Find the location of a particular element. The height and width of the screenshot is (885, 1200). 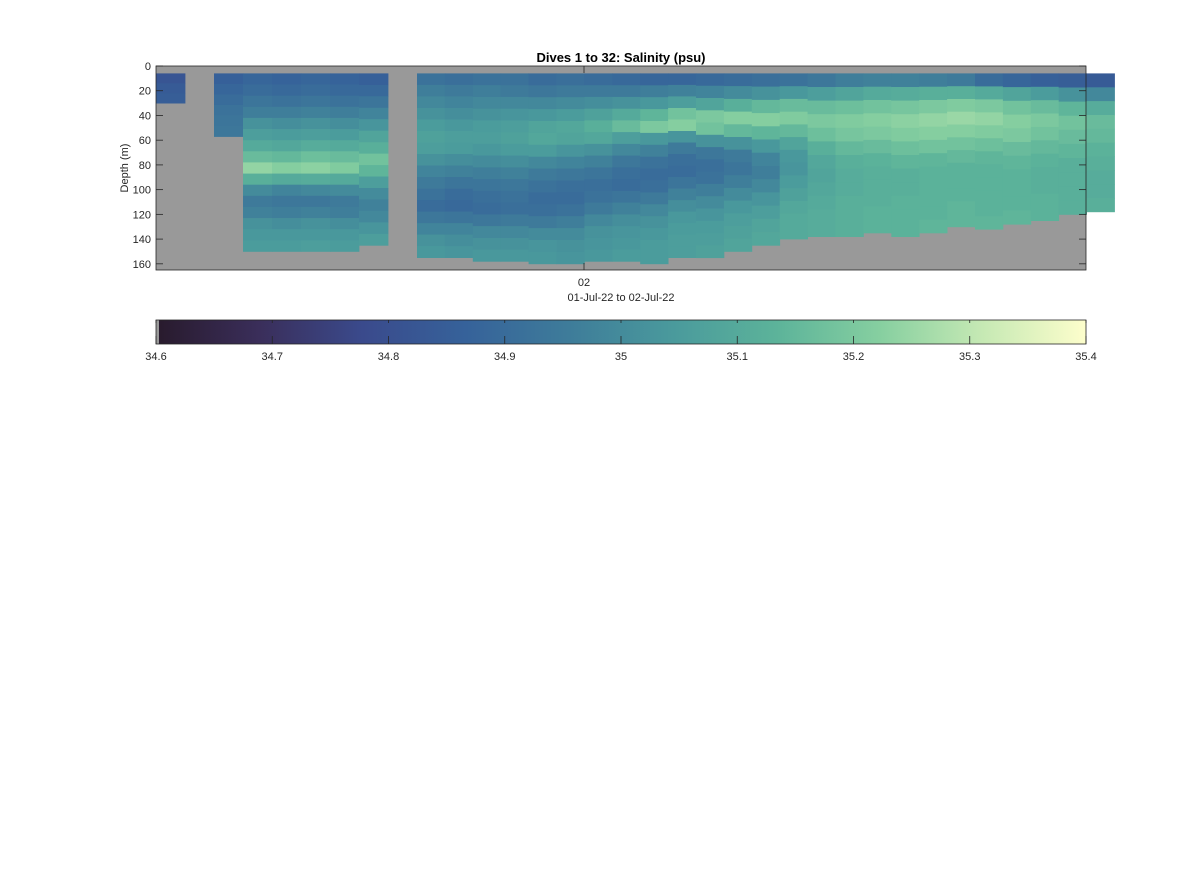

y-tick-label: 120 is located at coordinates (142, 215).